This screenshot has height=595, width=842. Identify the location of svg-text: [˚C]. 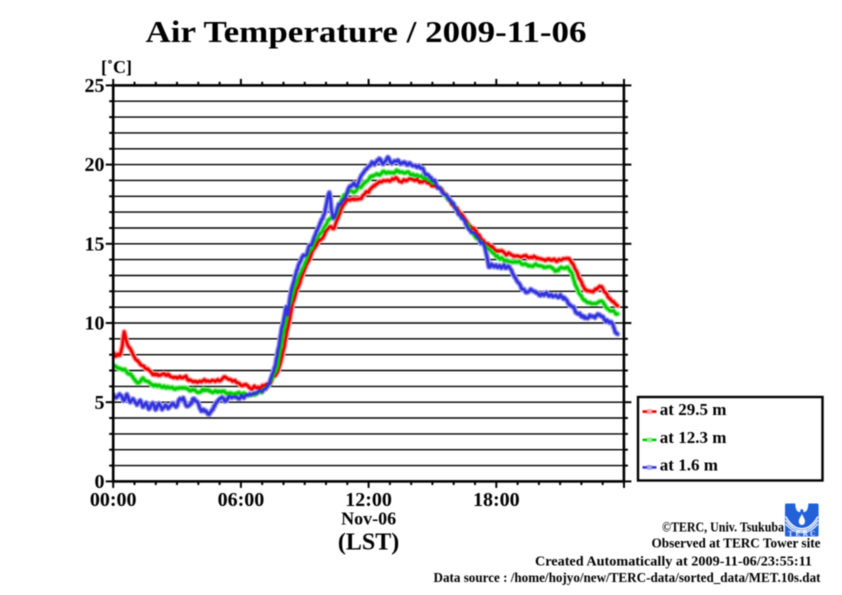
(116, 67).